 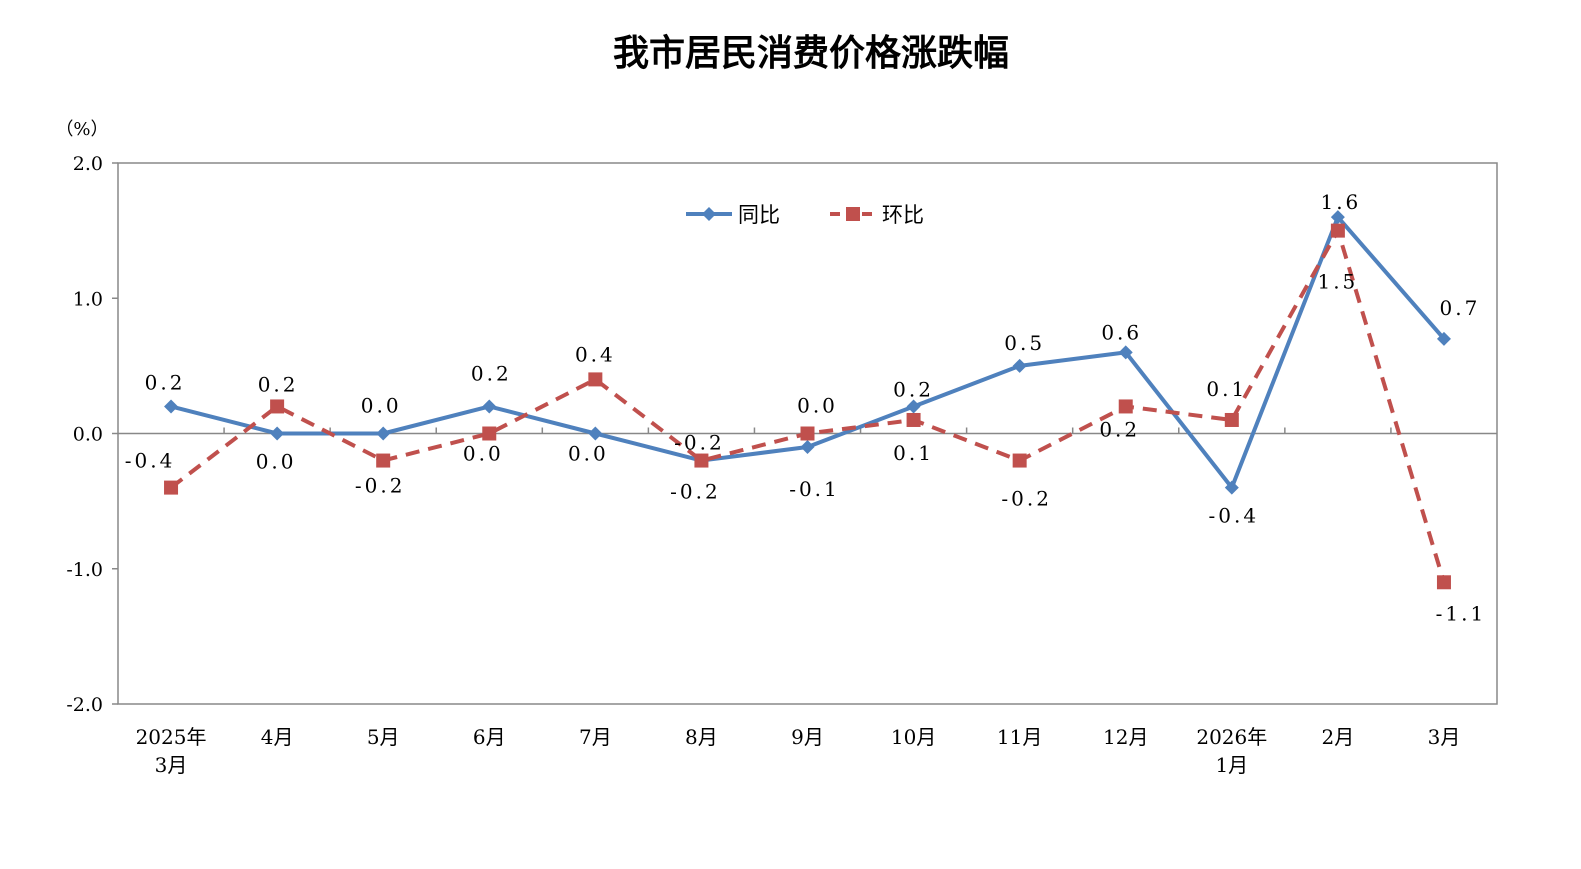 I want to click on legend: 同比 环比, so click(x=805, y=215).